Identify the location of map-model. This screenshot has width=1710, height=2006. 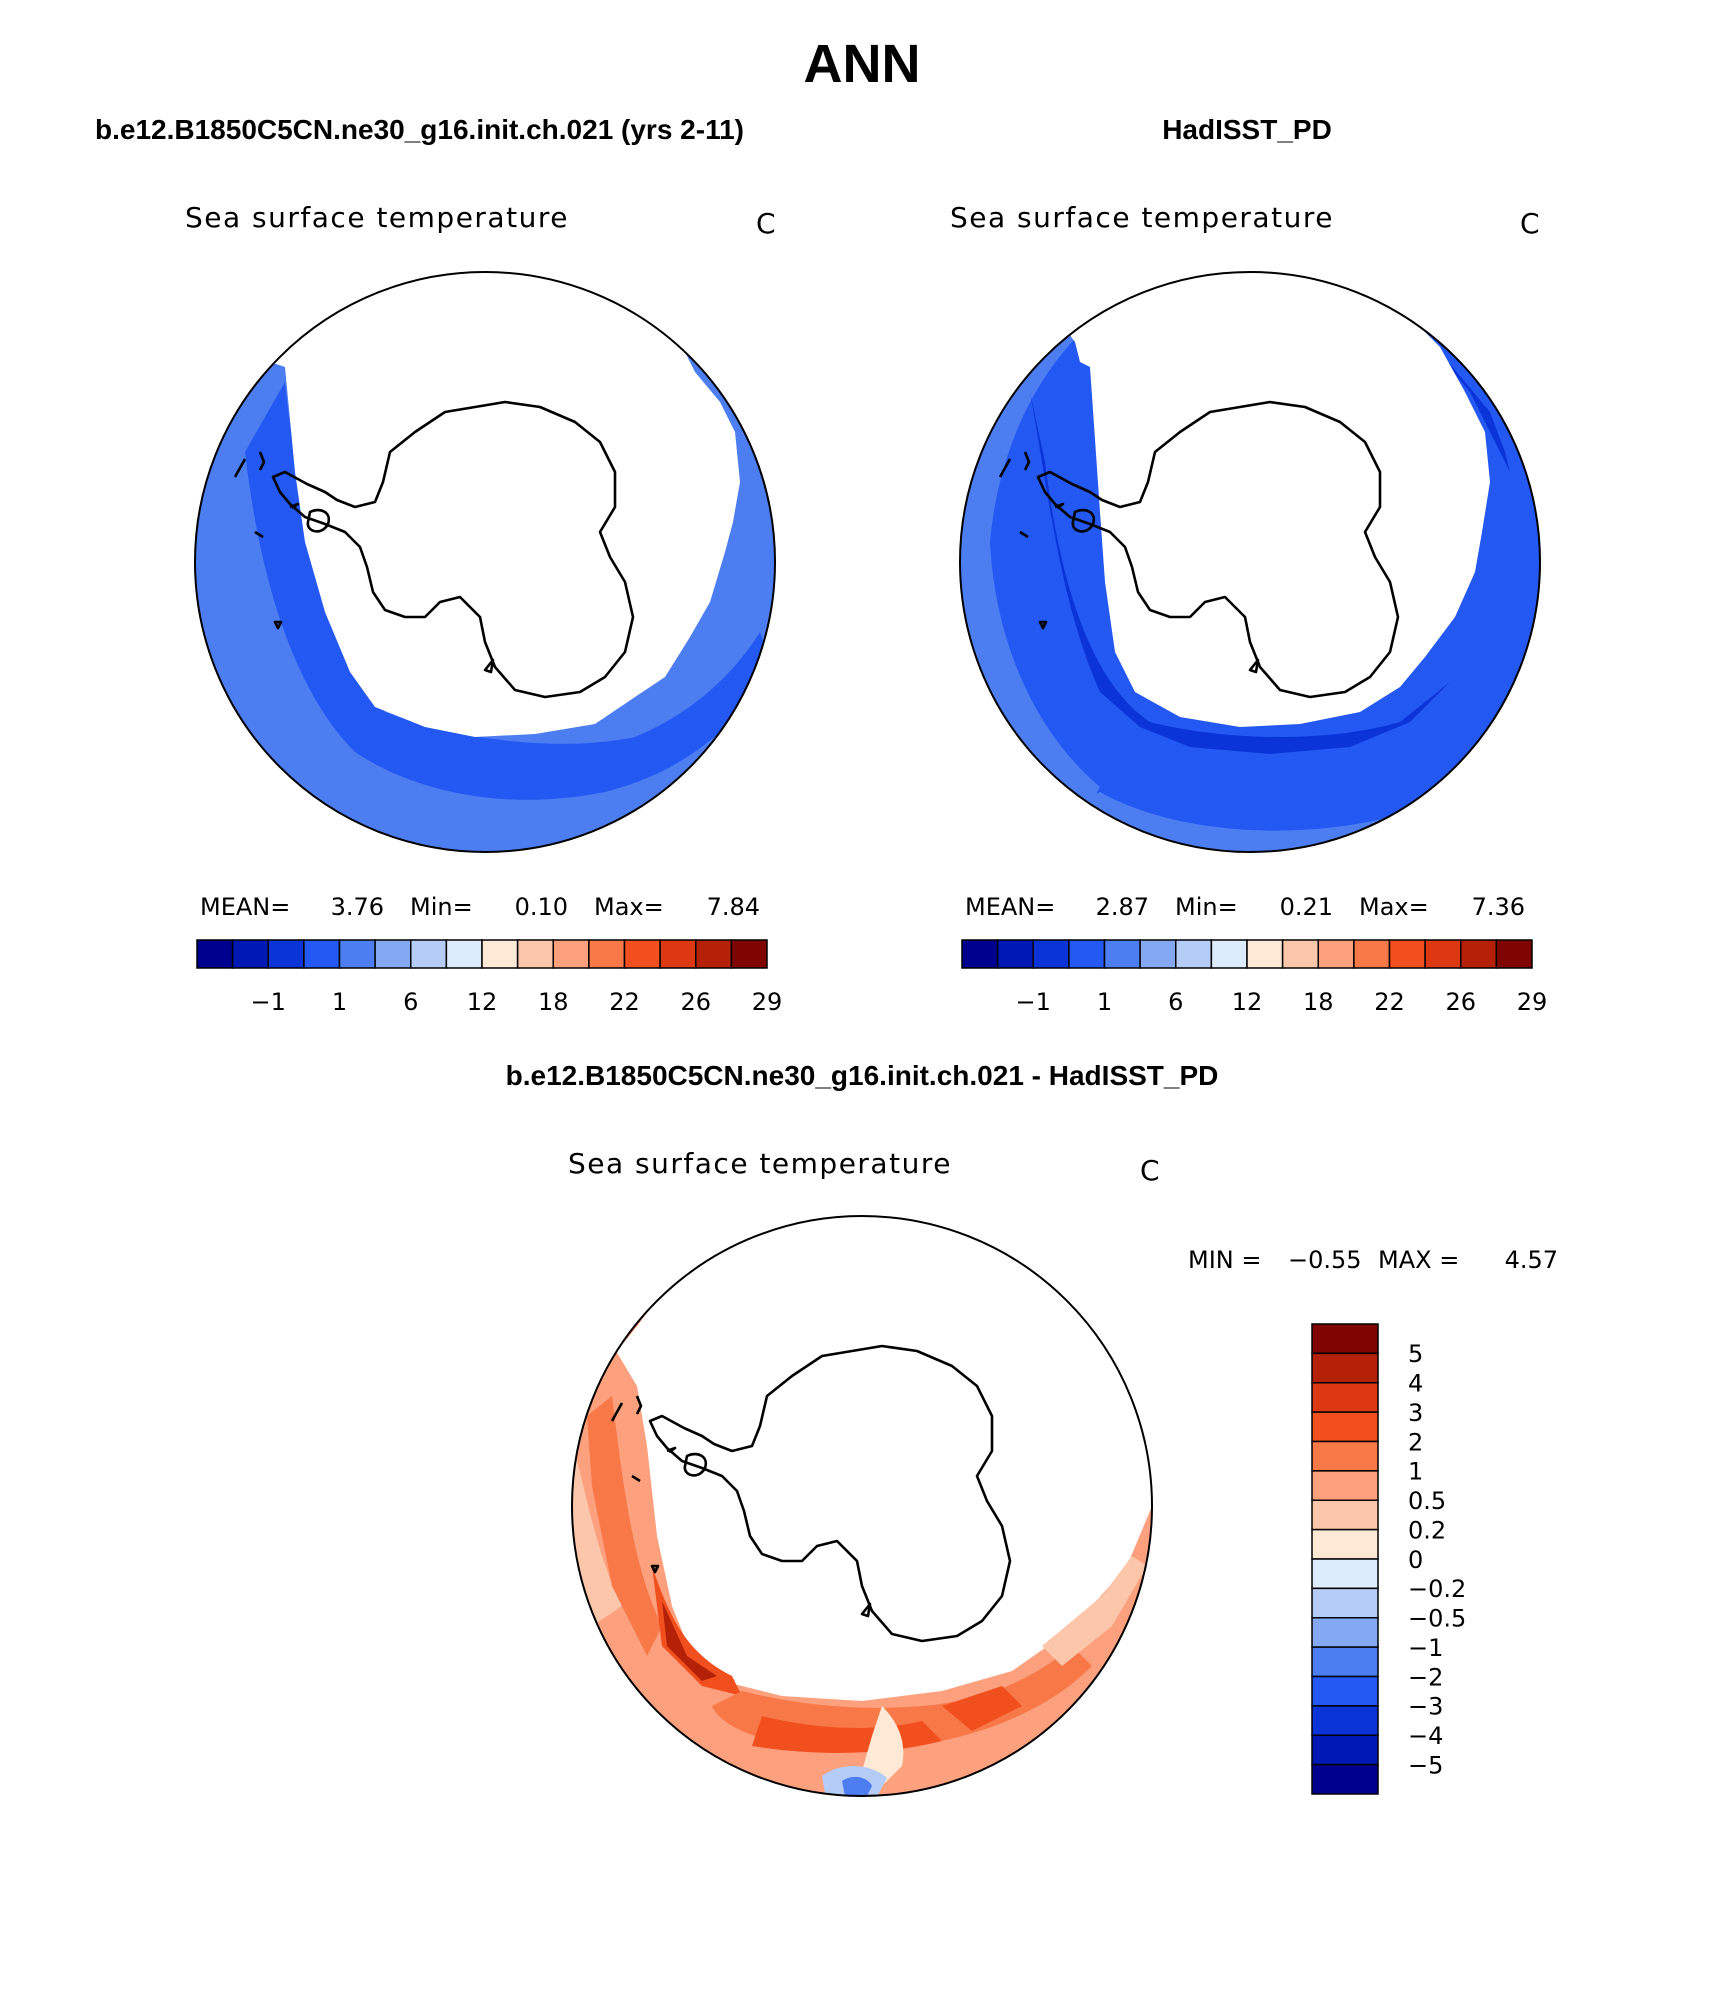
(485, 562).